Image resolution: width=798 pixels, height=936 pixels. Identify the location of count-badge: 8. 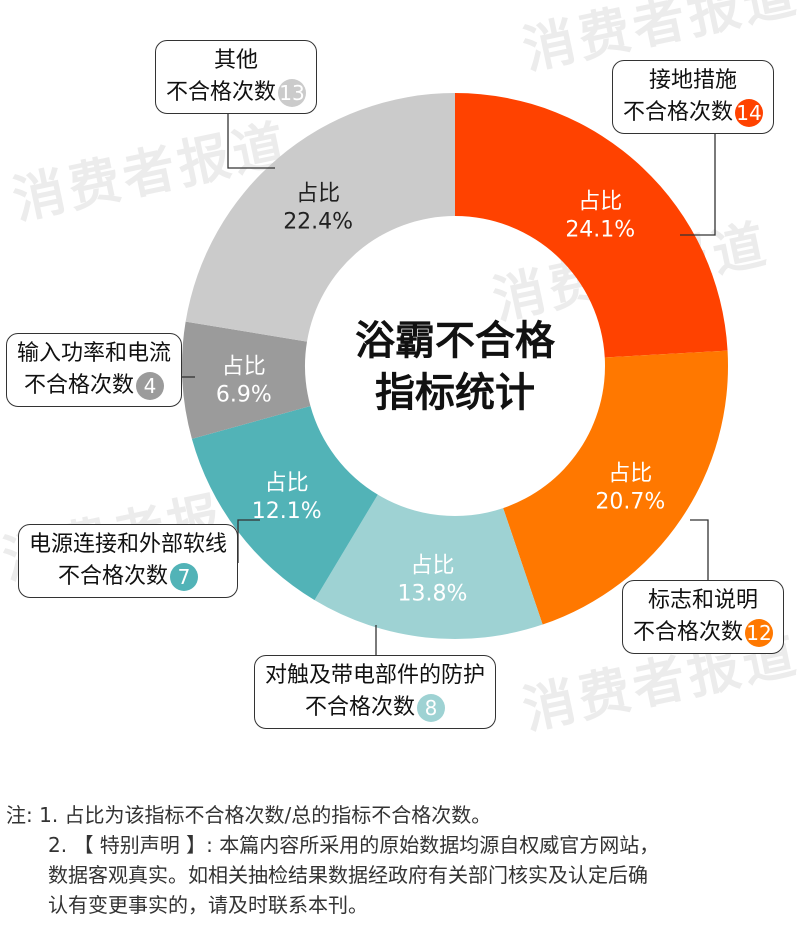
(431, 708).